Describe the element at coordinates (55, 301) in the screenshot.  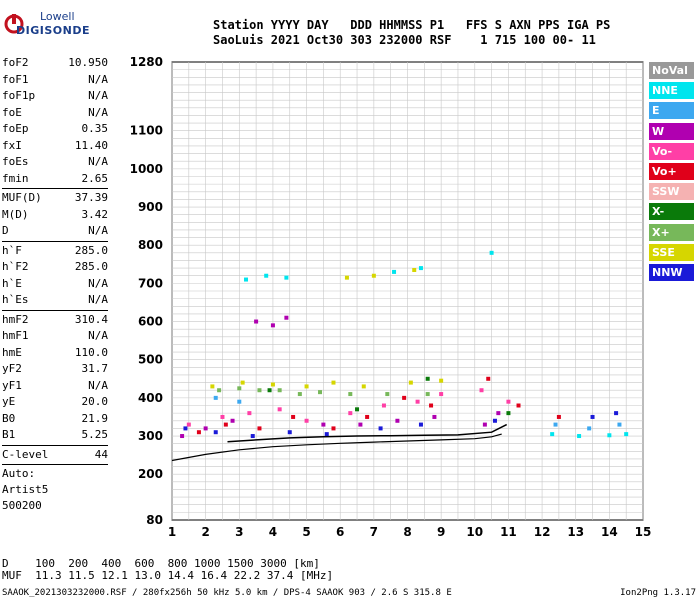
I see `param-row: h`Es N/A` at that location.